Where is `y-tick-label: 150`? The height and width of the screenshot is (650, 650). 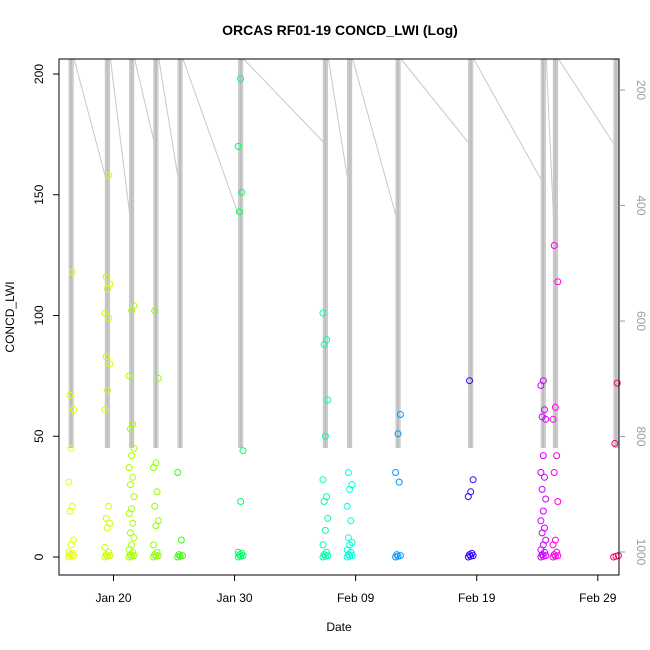 y-tick-label: 150 is located at coordinates (39, 194).